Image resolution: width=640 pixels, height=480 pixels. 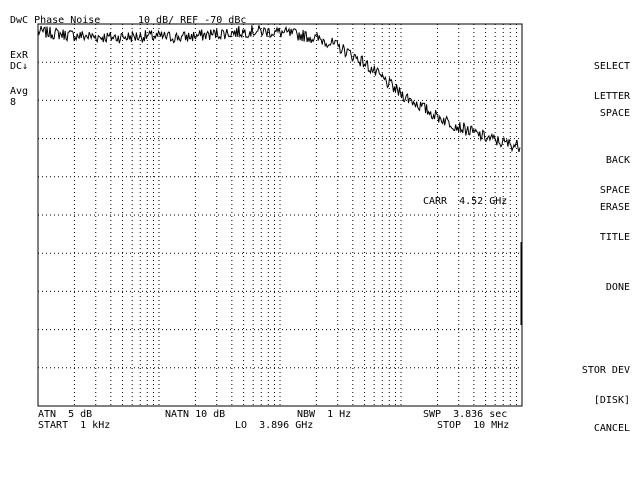 I want to click on softkey-done: DONE, so click(x=618, y=283).